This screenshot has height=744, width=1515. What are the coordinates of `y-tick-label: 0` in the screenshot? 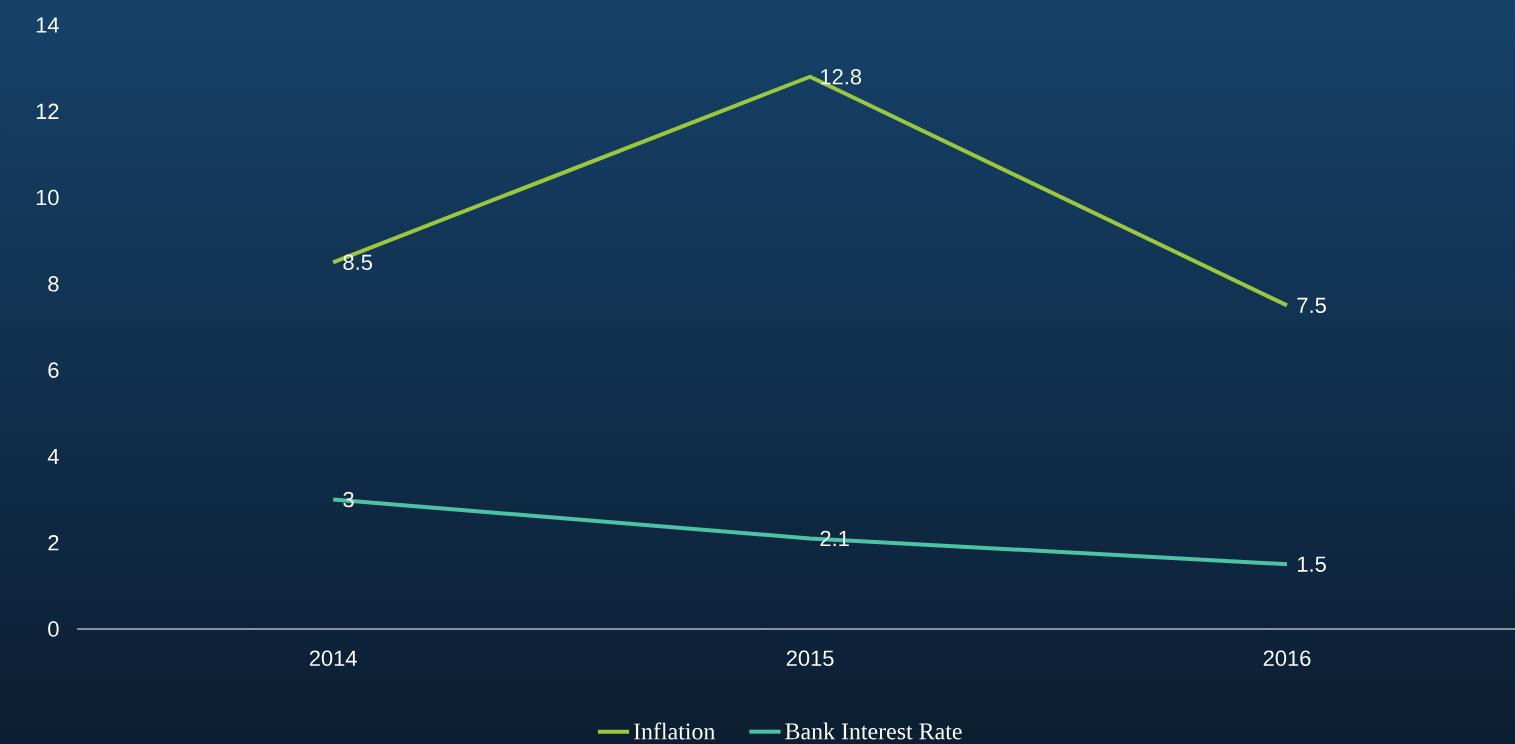 It's located at (53, 629).